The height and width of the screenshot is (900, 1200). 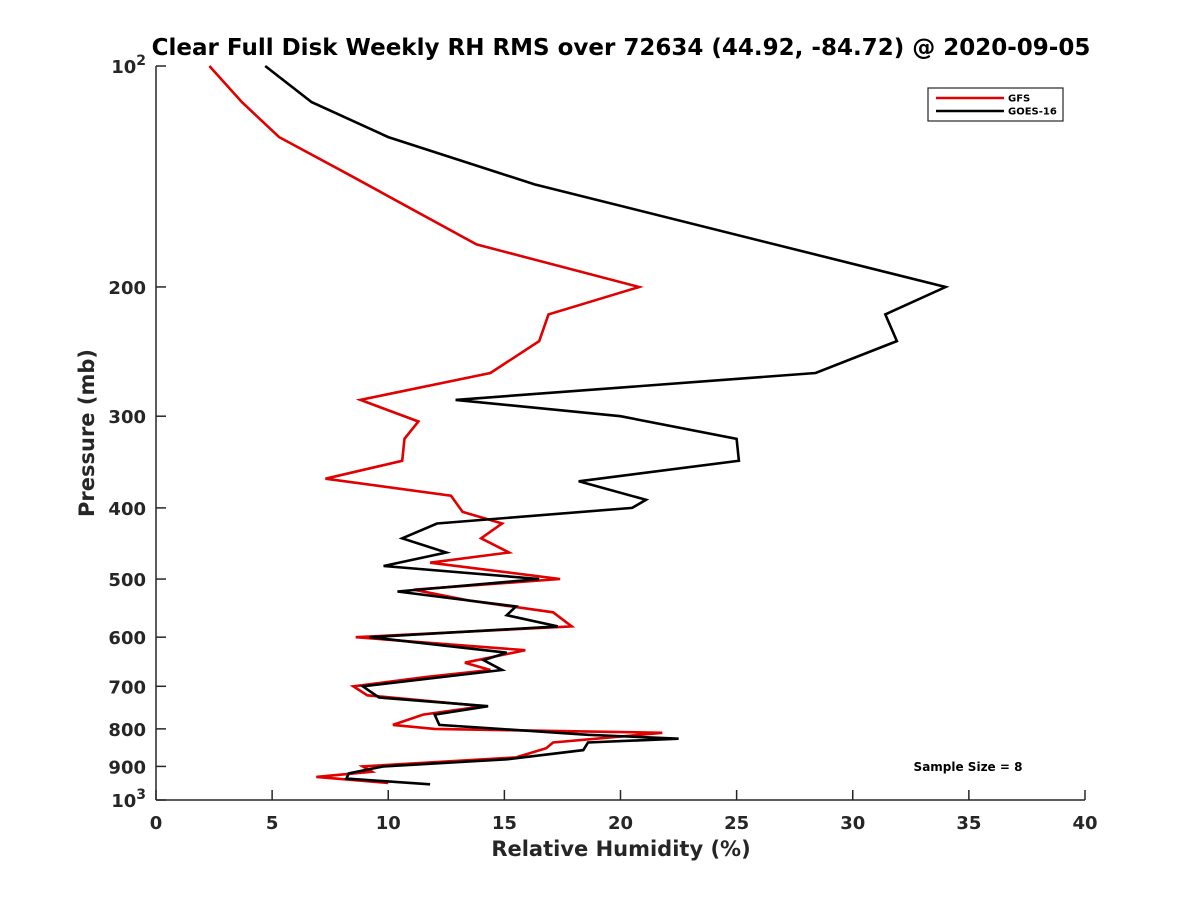 What do you see at coordinates (736, 823) in the screenshot?
I see `x-tick-label: 25` at bounding box center [736, 823].